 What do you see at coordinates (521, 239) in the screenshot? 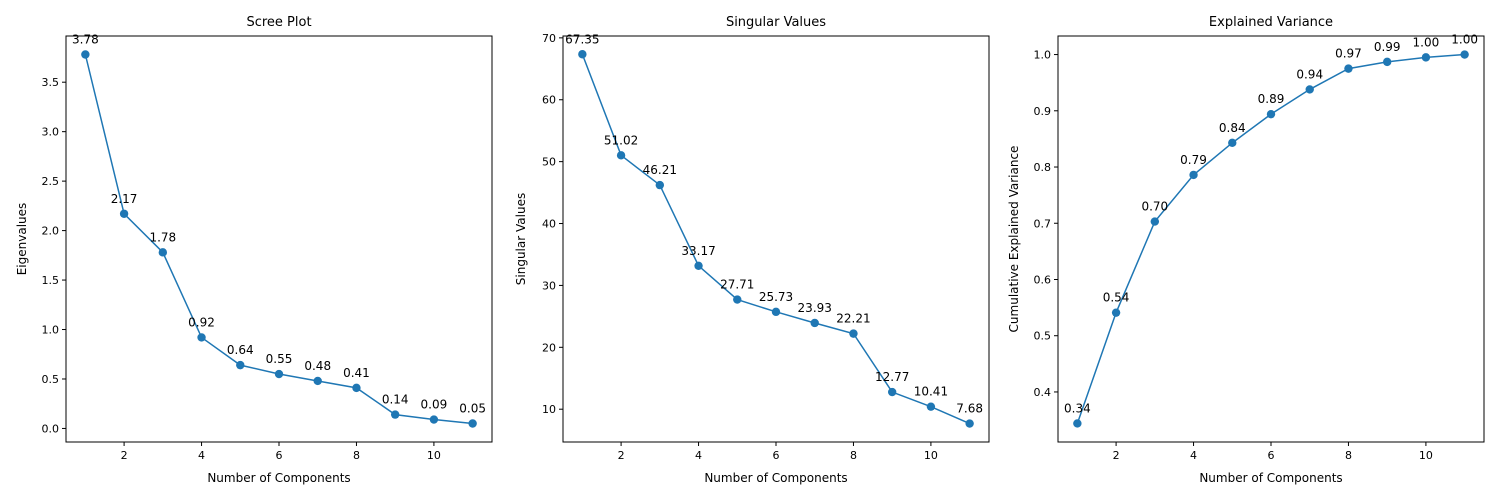
I see `y-axis-label: Singular Values` at bounding box center [521, 239].